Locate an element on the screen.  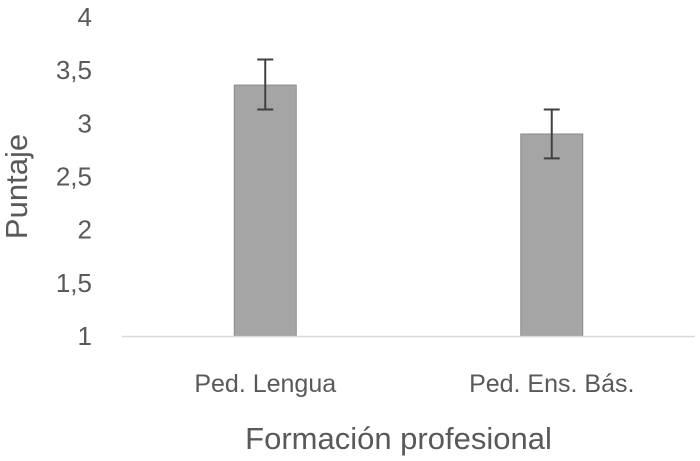
y-tick-label: 4 is located at coordinates (85, 17).